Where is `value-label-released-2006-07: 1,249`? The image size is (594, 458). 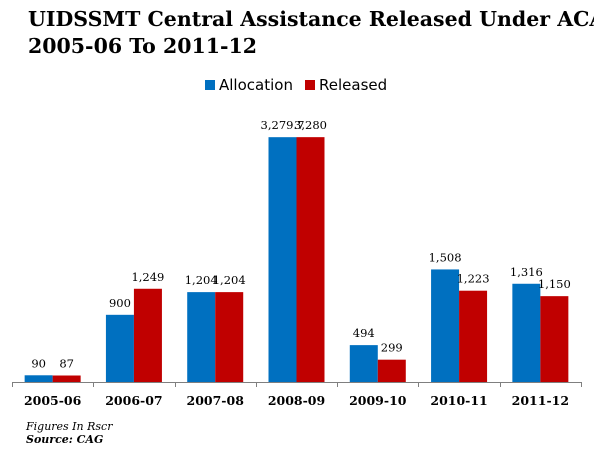 value-label-released-2006-07: 1,249 is located at coordinates (147, 277).